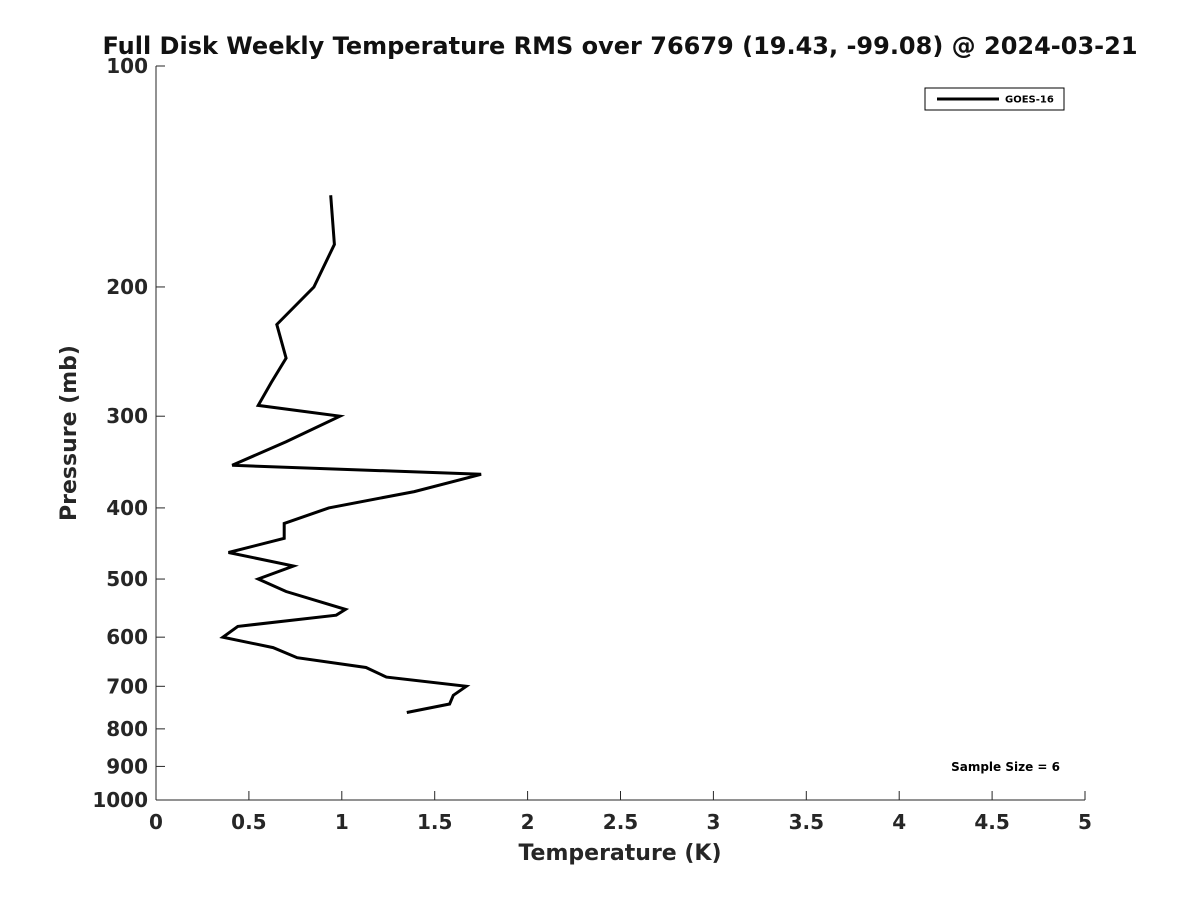 The width and height of the screenshot is (1200, 900). I want to click on x-tick-label: 3.5, so click(806, 822).